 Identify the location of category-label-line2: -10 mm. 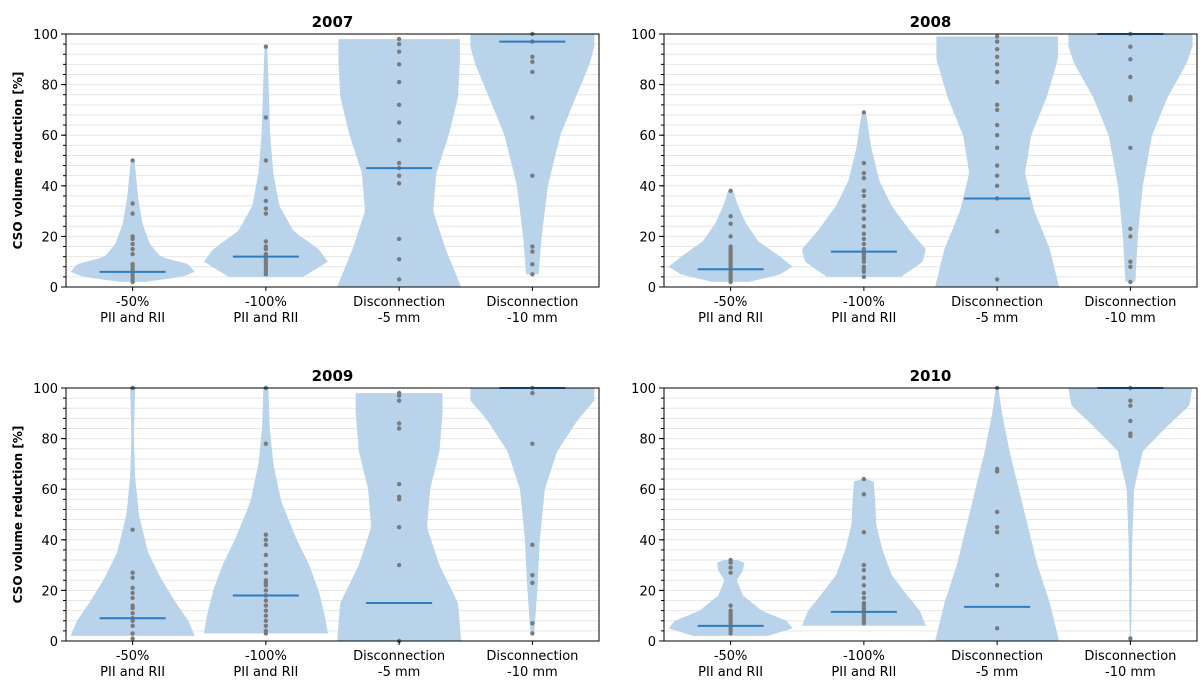
(532, 672).